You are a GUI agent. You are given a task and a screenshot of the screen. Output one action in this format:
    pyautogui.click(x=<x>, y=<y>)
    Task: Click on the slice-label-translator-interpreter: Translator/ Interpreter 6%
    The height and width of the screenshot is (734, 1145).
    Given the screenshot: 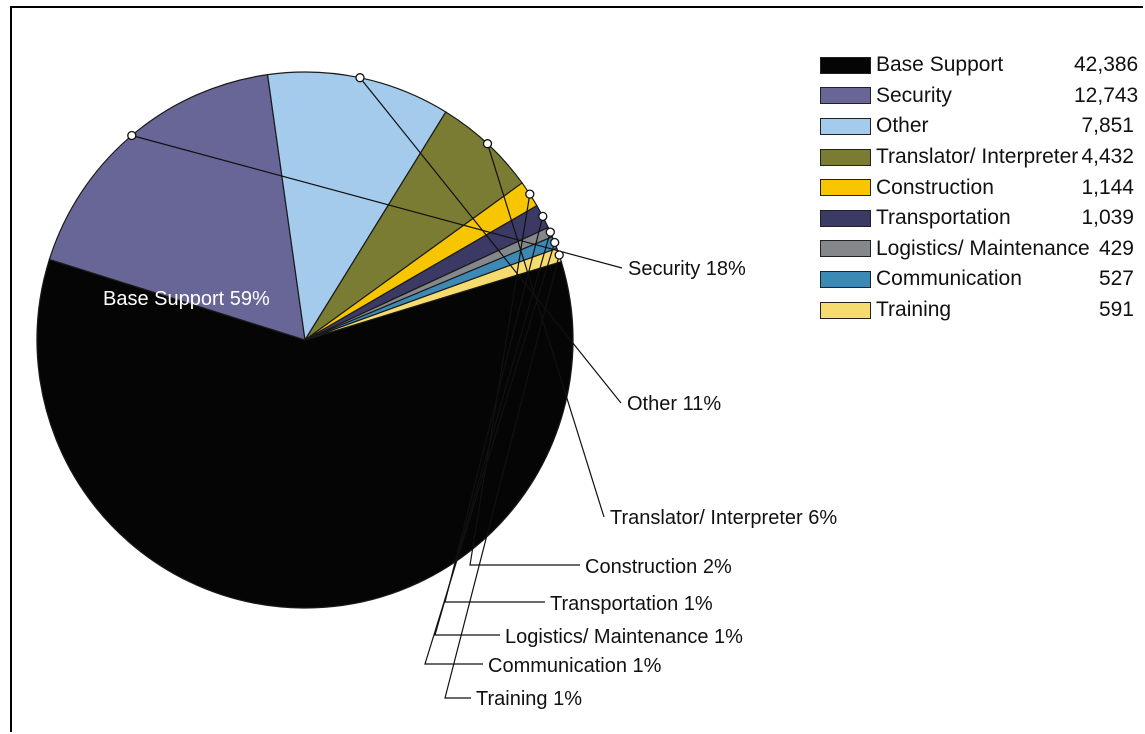 What is the action you would take?
    pyautogui.click(x=723, y=518)
    